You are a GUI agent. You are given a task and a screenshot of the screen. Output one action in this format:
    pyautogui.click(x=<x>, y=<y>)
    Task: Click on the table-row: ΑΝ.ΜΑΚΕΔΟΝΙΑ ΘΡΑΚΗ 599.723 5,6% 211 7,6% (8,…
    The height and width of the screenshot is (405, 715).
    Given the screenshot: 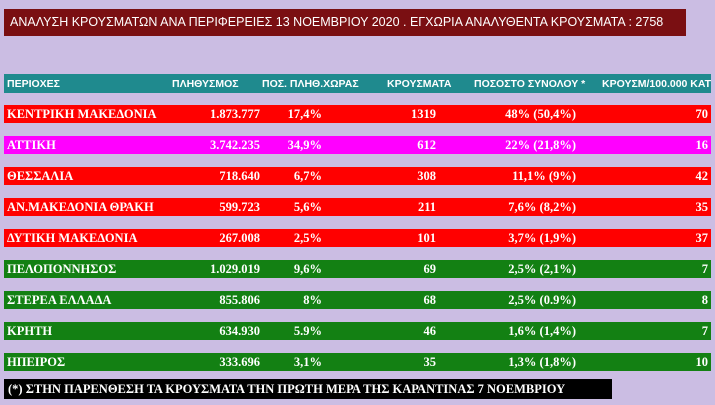 What is the action you would take?
    pyautogui.click(x=357, y=207)
    